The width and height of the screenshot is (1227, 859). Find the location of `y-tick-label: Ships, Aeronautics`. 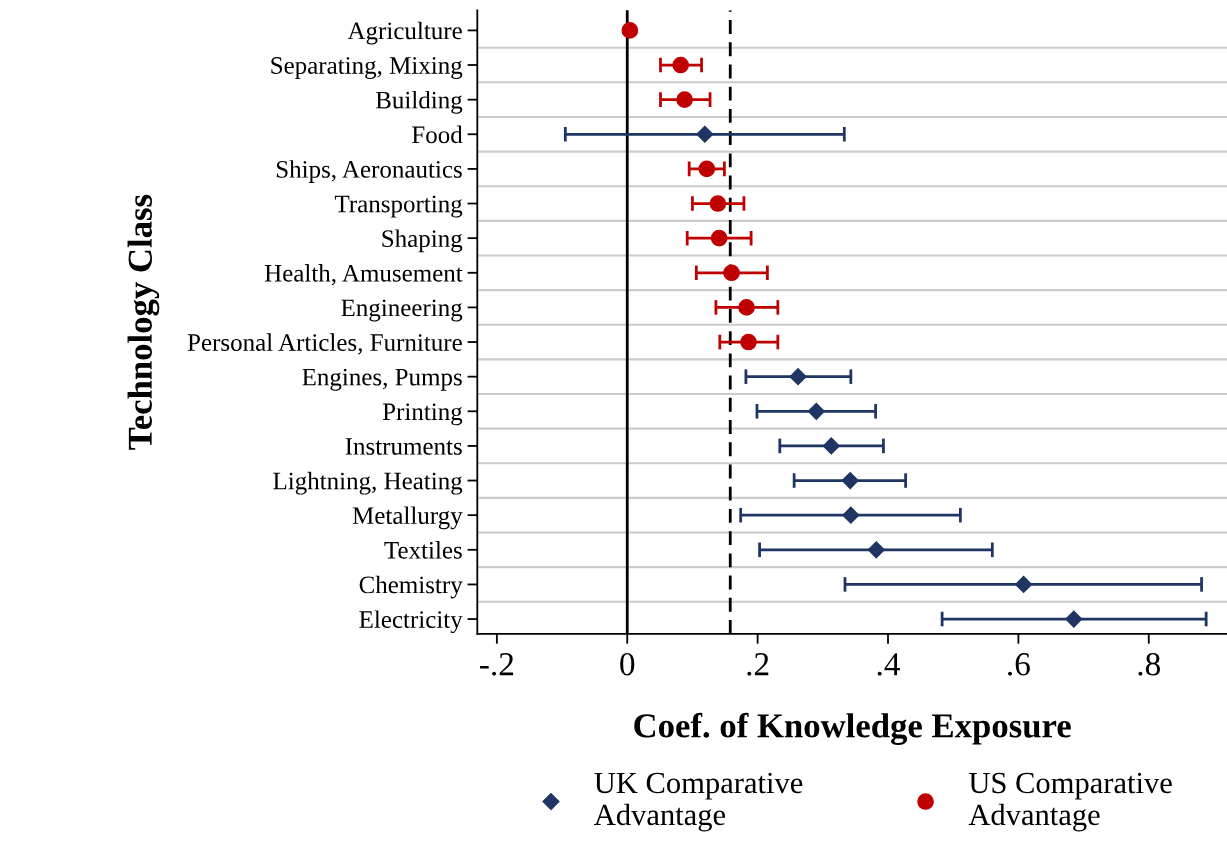

y-tick-label: Ships, Aeronautics is located at coordinates (369, 171).